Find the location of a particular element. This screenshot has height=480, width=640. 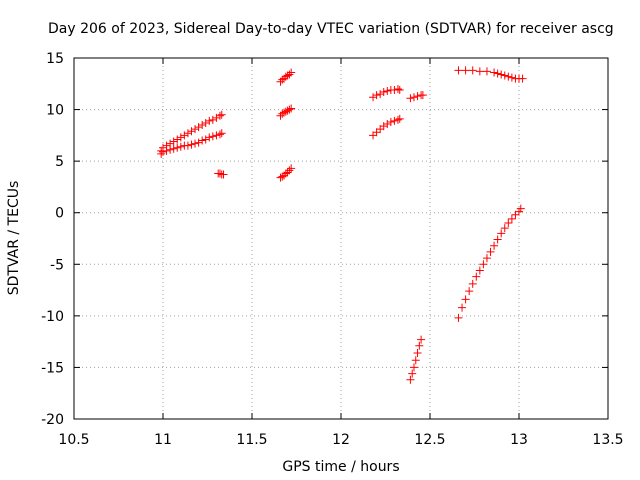

y-axis-label: SDTVAR / TECUs is located at coordinates (14, 238).